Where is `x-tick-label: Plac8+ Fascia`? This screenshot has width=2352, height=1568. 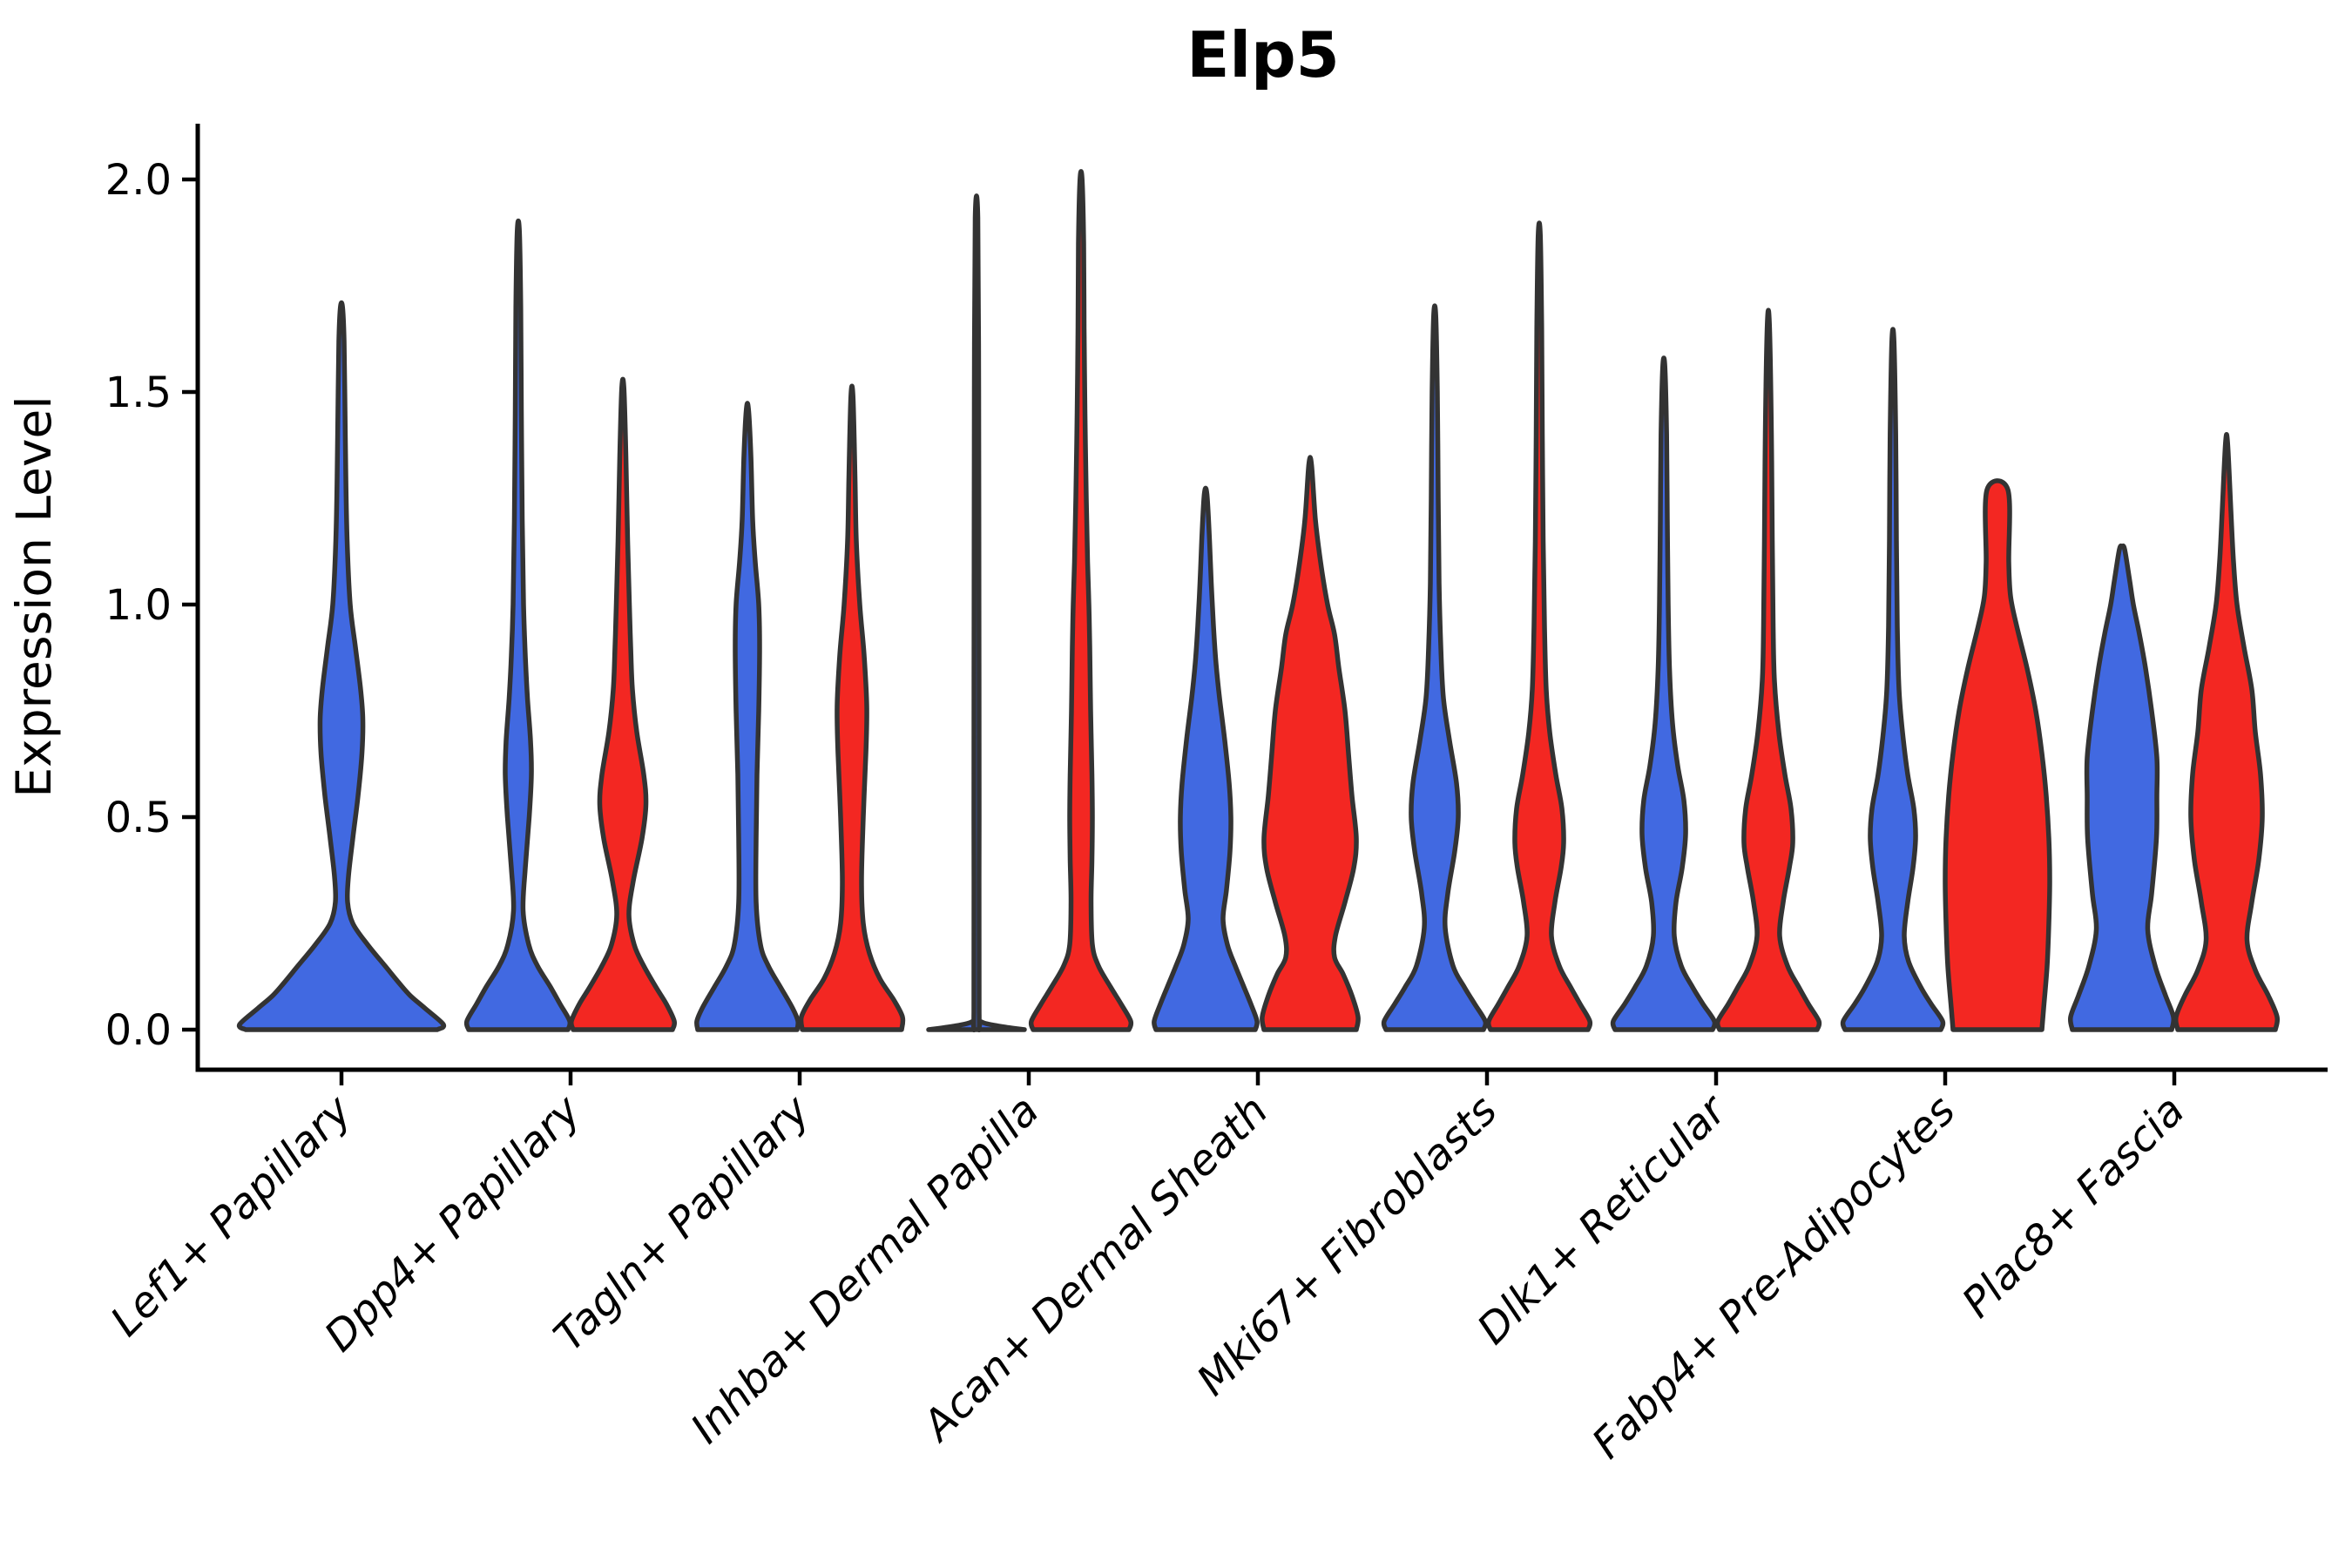 x-tick-label: Plac8+ Fascia is located at coordinates (2073, 1207).